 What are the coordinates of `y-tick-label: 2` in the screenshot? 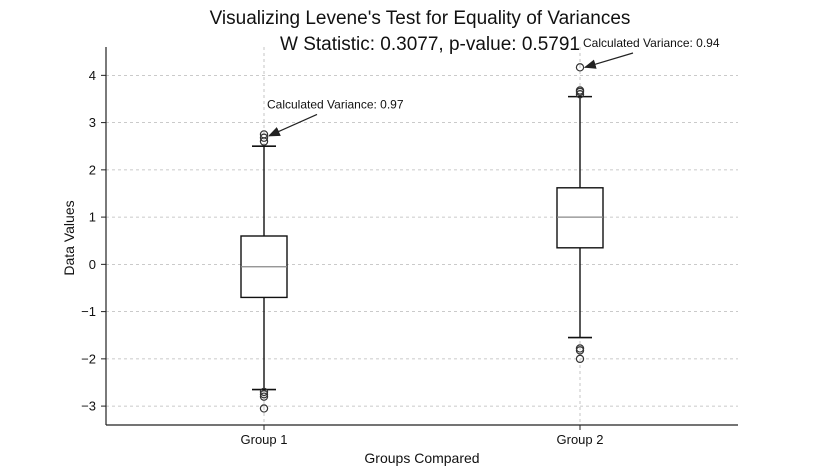 It's located at (92, 169).